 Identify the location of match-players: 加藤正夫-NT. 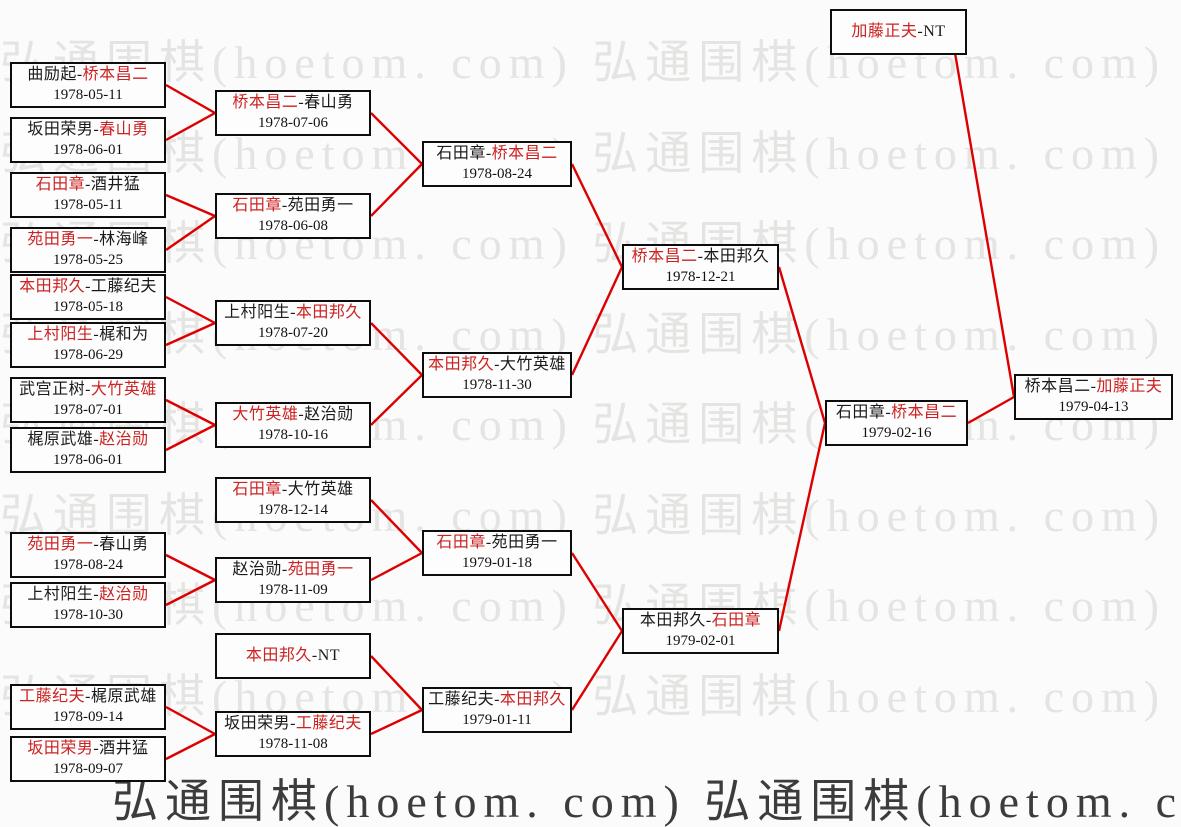
(898, 32).